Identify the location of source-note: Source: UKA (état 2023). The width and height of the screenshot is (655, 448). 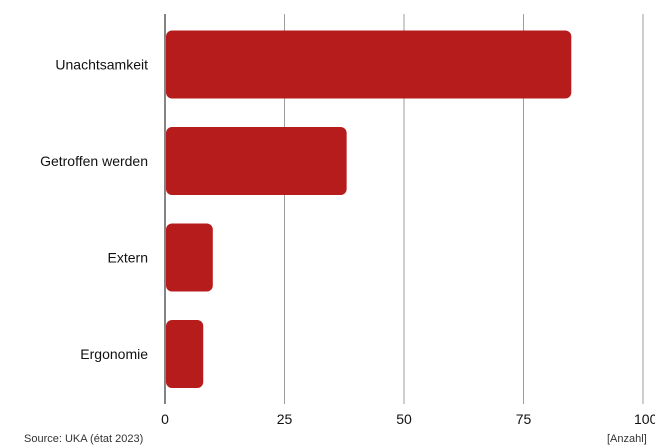
(84, 439).